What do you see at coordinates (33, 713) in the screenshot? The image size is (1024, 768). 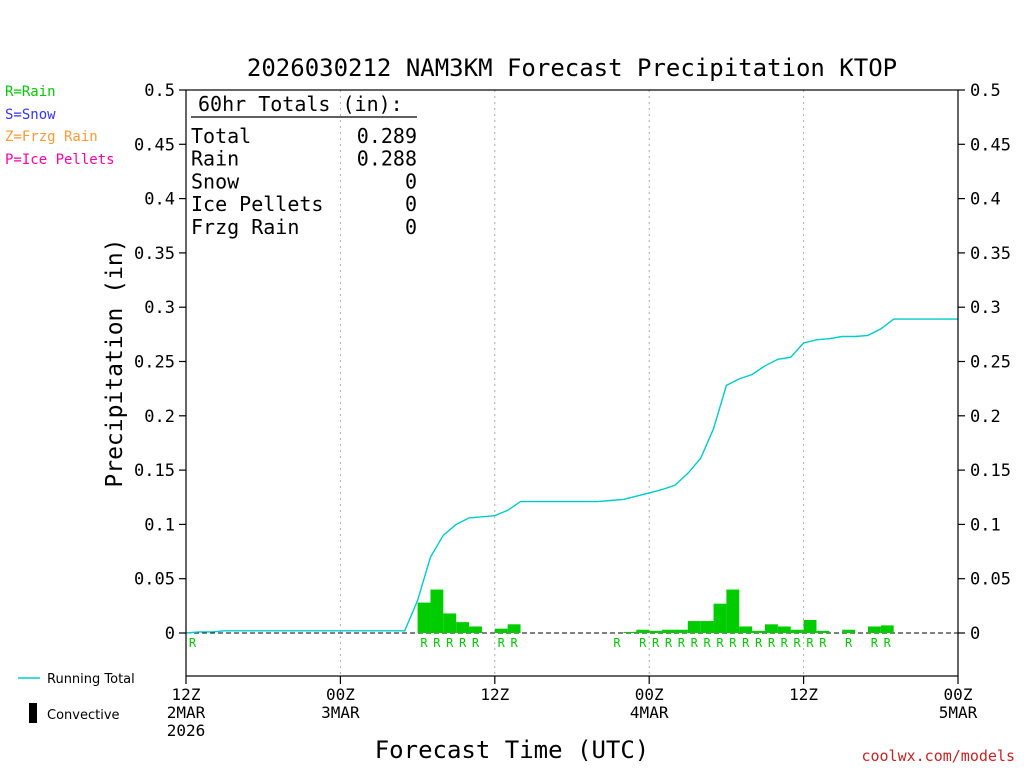 I see `convective-legend-swatch` at bounding box center [33, 713].